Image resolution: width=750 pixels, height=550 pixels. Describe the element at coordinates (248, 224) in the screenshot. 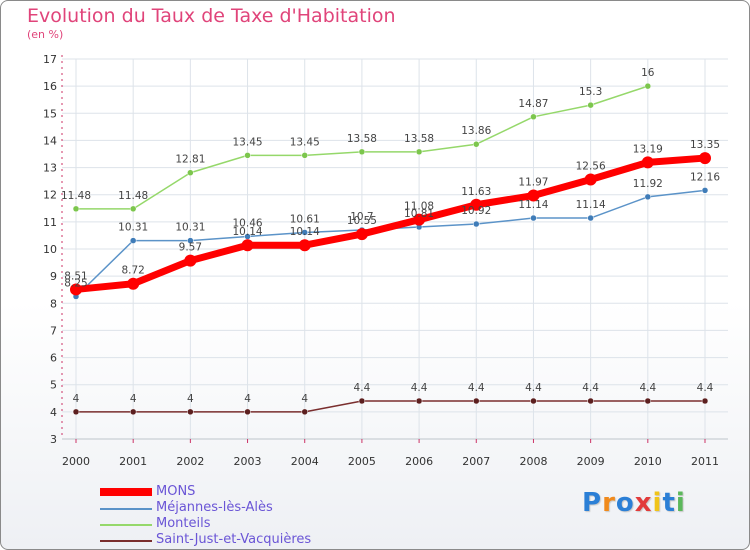

I see `series-mejannes-les-ales-data-label: 10.46` at that location.